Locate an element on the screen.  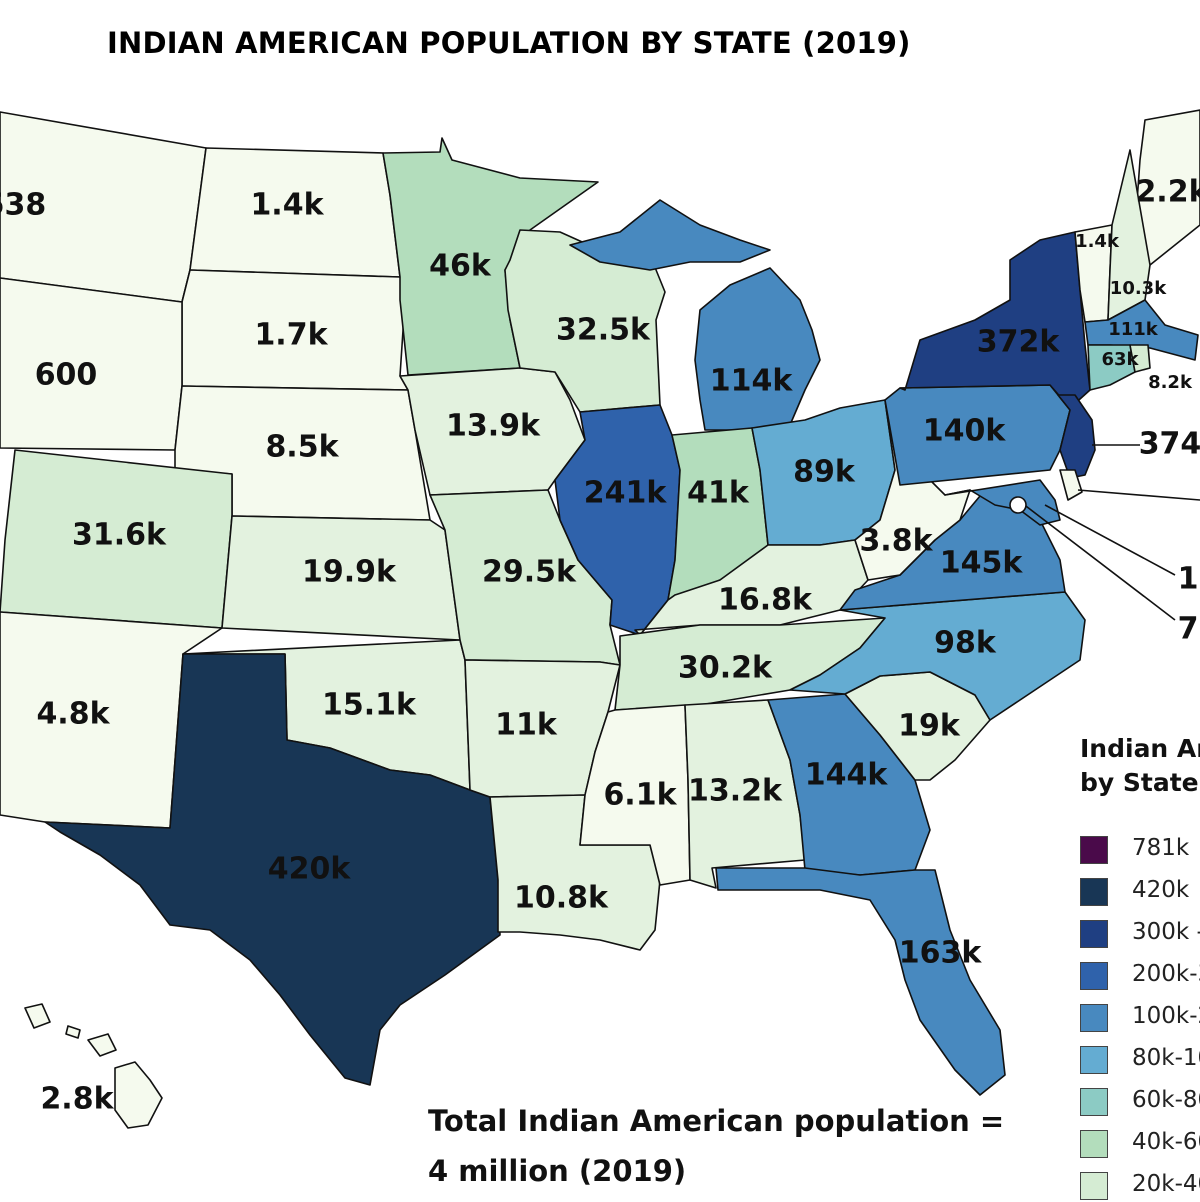
legend-label: 20k-40 is located at coordinates (1166, 1184).